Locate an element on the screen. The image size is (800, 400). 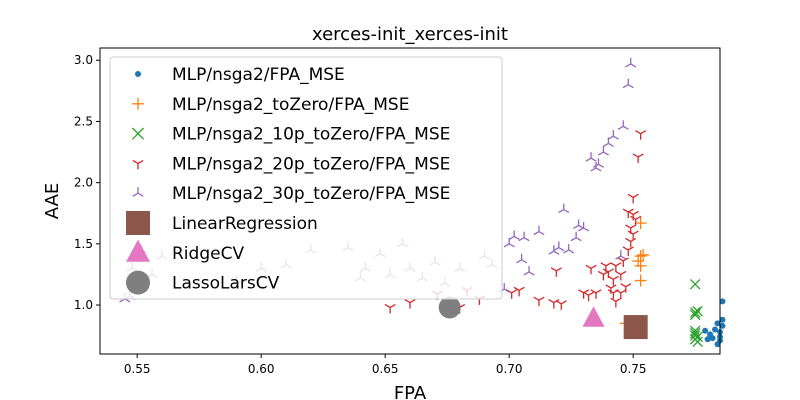
legend-label-7: LassoLarsCV is located at coordinates (226, 284).